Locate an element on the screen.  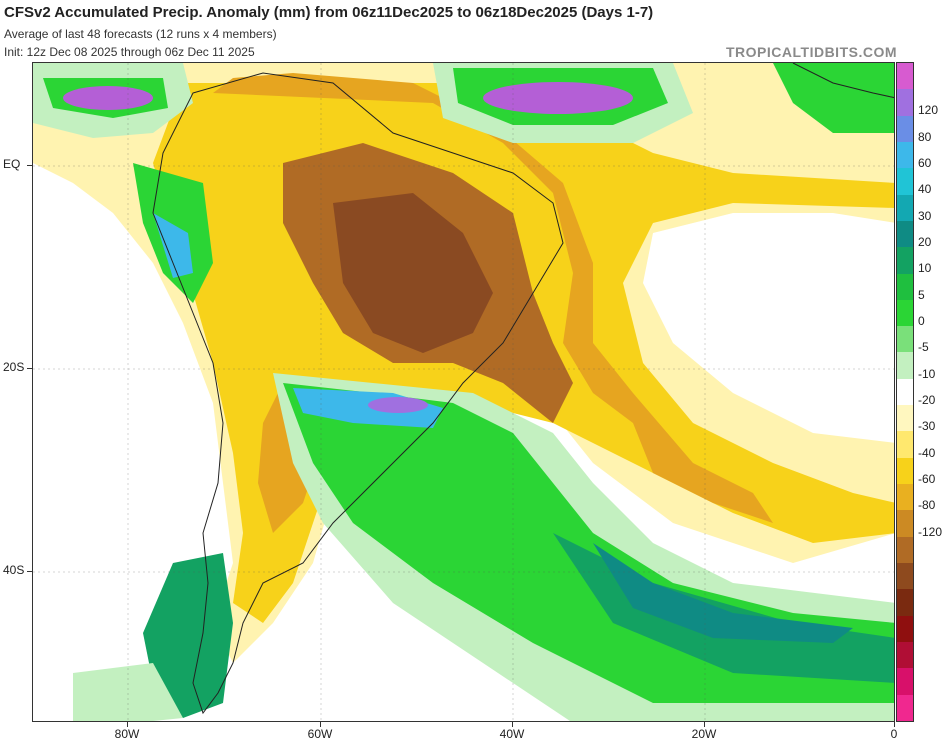
colorbar is located at coordinates (905, 392).